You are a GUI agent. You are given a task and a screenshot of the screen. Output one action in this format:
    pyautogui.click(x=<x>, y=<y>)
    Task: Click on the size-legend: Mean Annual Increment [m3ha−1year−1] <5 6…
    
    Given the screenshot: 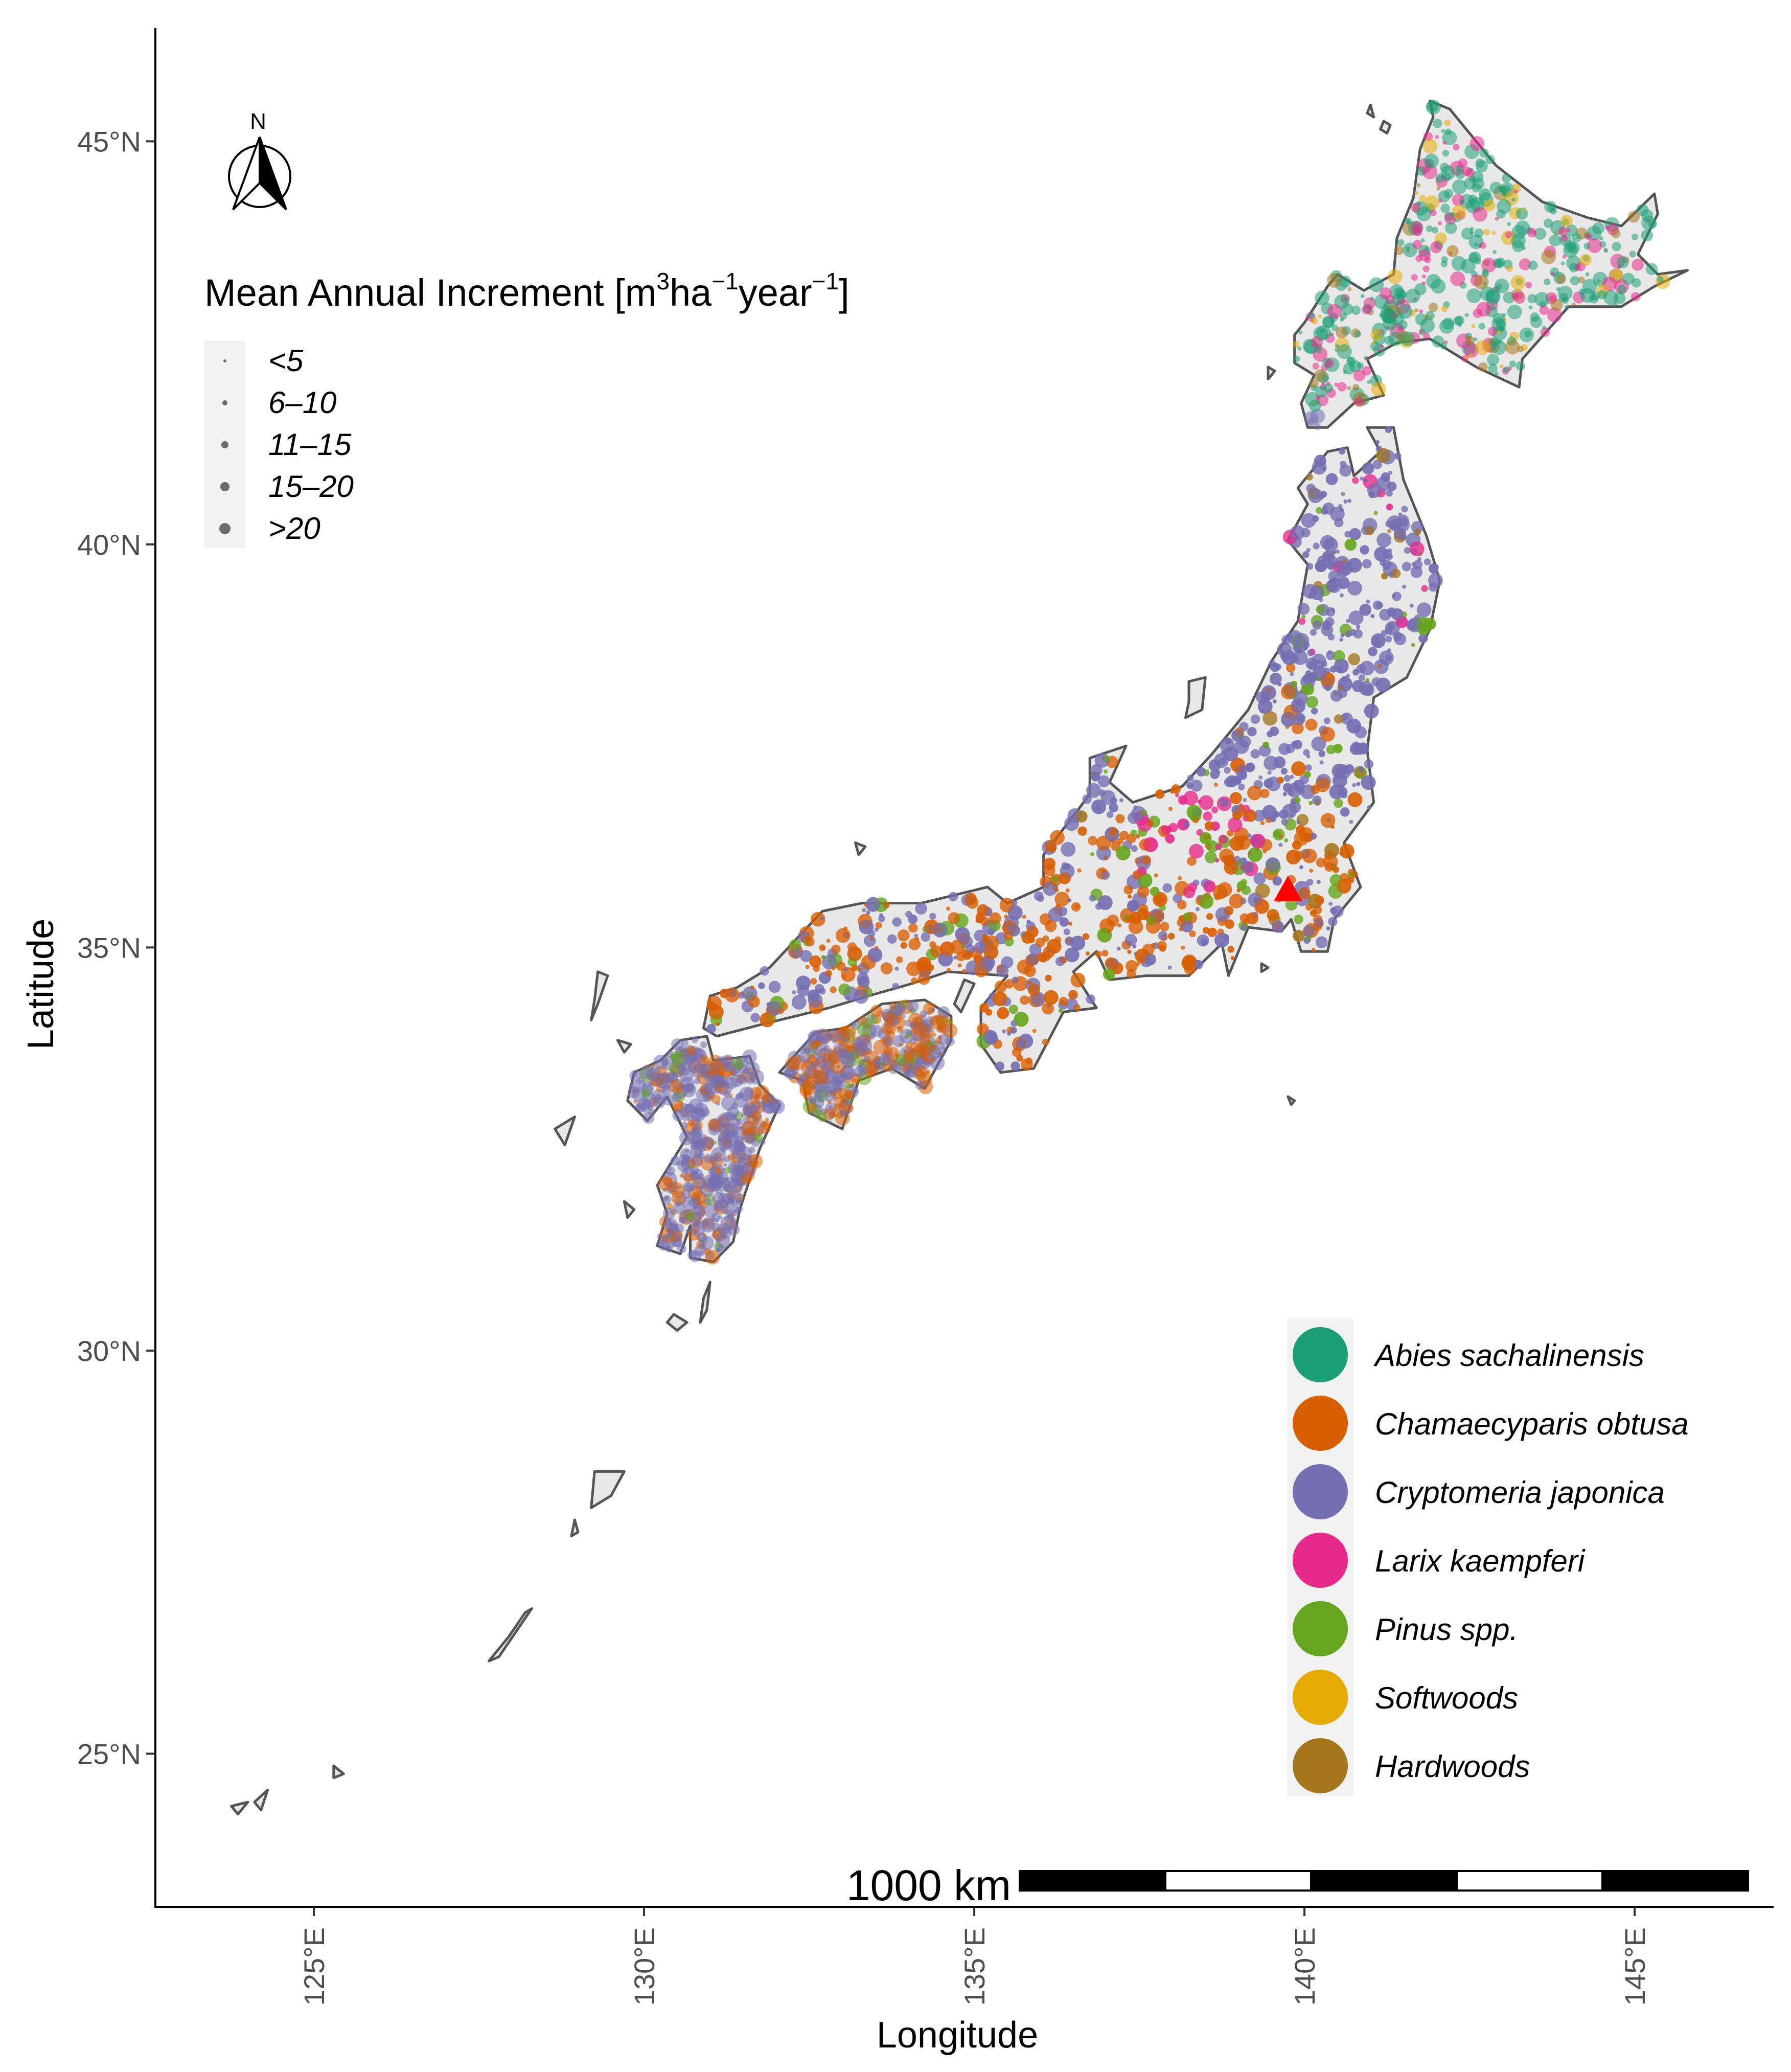 What is the action you would take?
    pyautogui.click(x=526, y=408)
    